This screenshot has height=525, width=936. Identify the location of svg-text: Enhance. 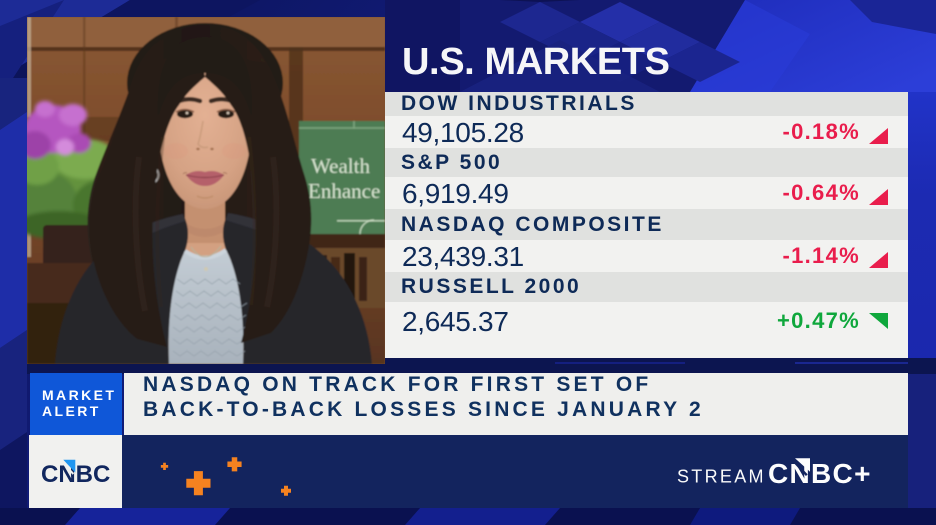
(344, 191).